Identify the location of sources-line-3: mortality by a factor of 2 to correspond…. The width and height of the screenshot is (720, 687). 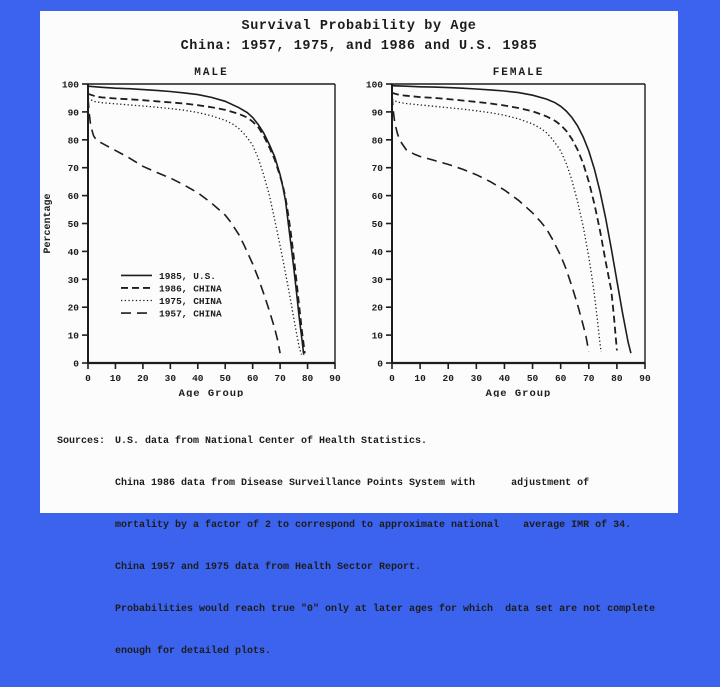
(373, 525).